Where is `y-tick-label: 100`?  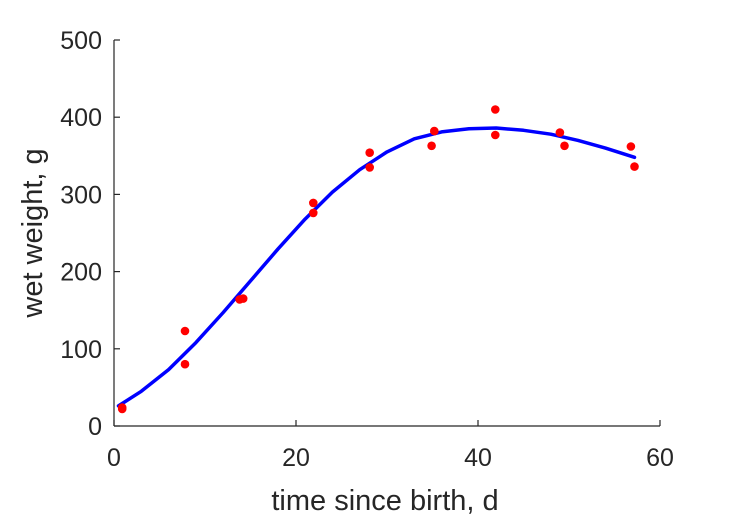 y-tick-label: 100 is located at coordinates (81, 350).